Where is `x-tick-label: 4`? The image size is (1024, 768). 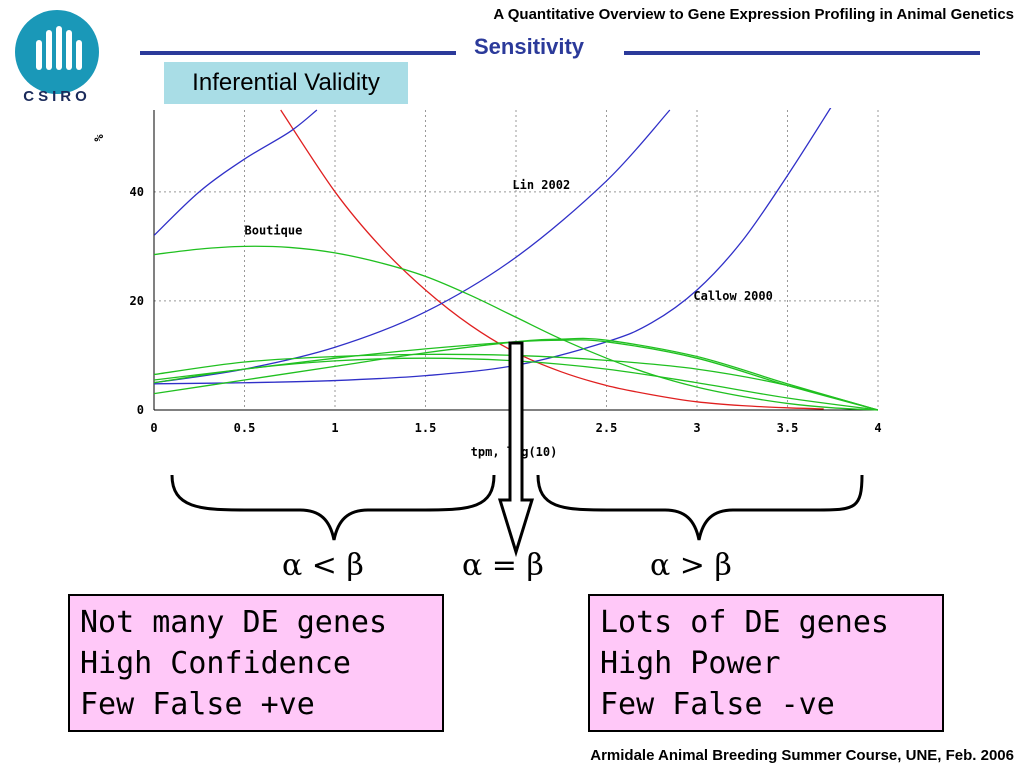
x-tick-label: 4 is located at coordinates (877, 428).